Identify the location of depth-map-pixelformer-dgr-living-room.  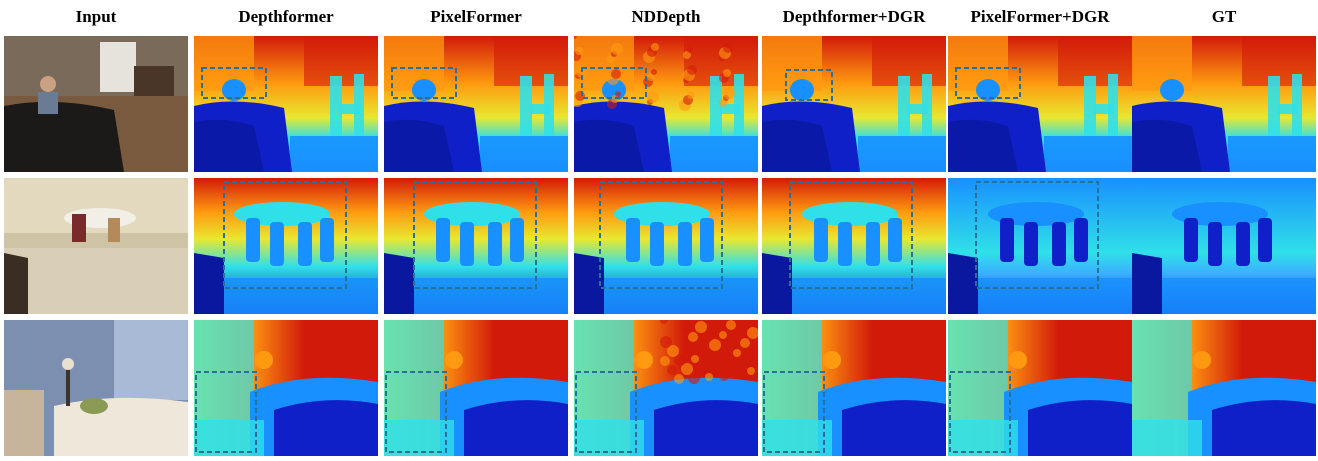
(1040, 104).